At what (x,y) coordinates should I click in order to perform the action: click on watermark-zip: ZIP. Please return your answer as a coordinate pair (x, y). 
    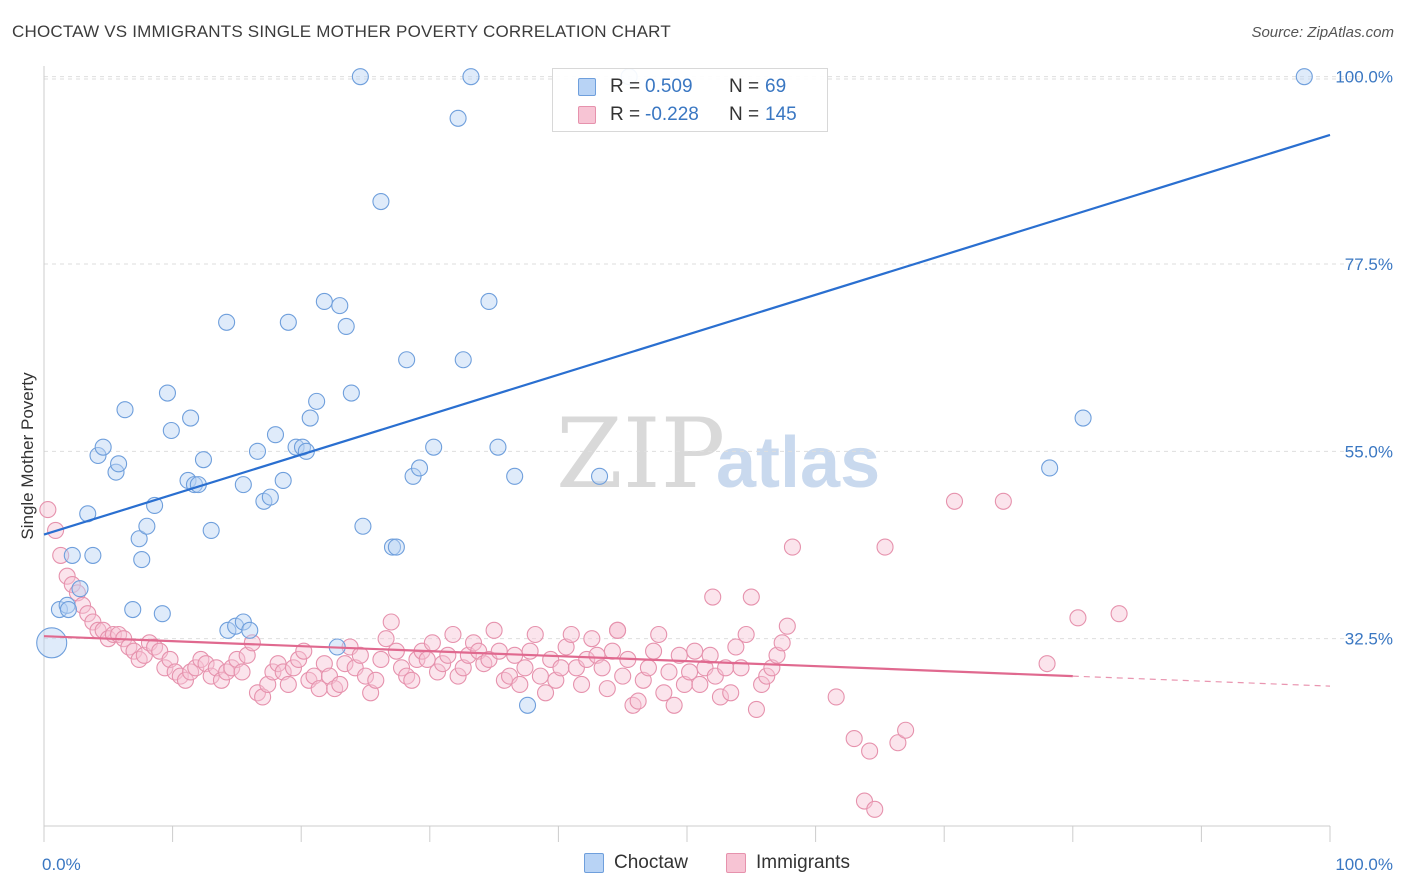
    Looking at the image, I should click on (640, 454).